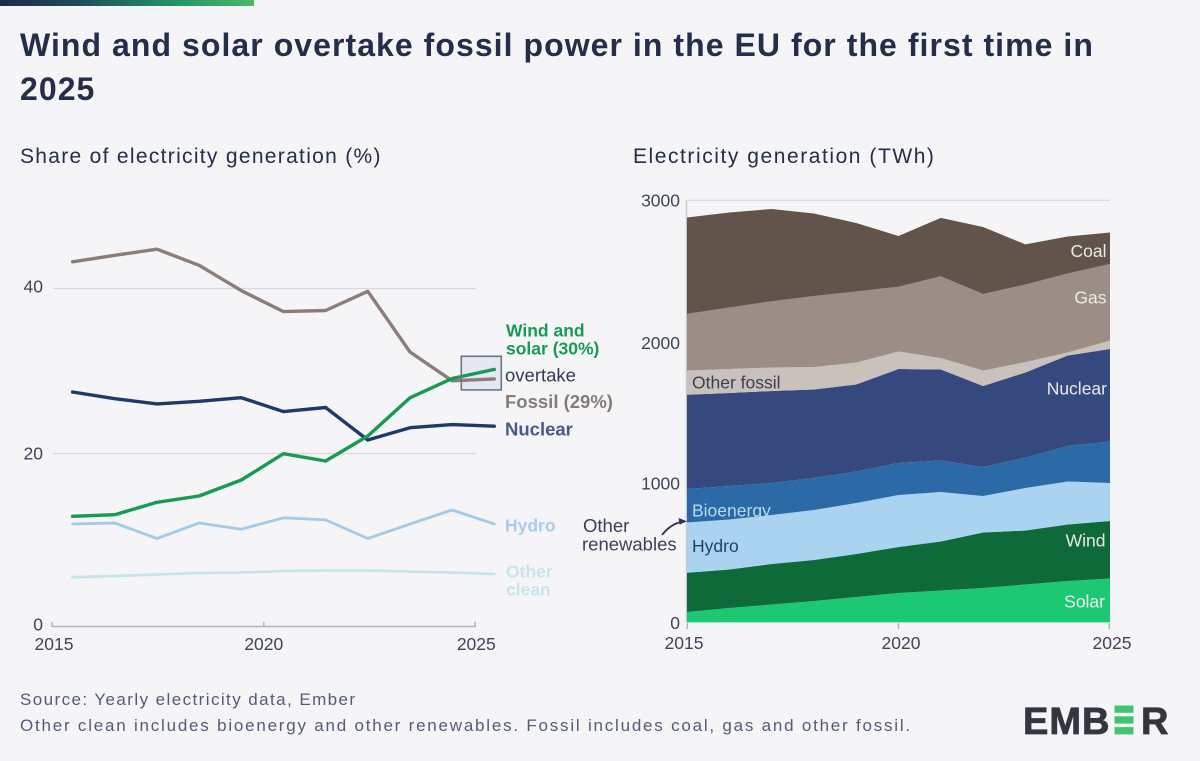  Describe the element at coordinates (559, 401) in the screenshot. I see `svg-text: Fossil (29%)` at that location.